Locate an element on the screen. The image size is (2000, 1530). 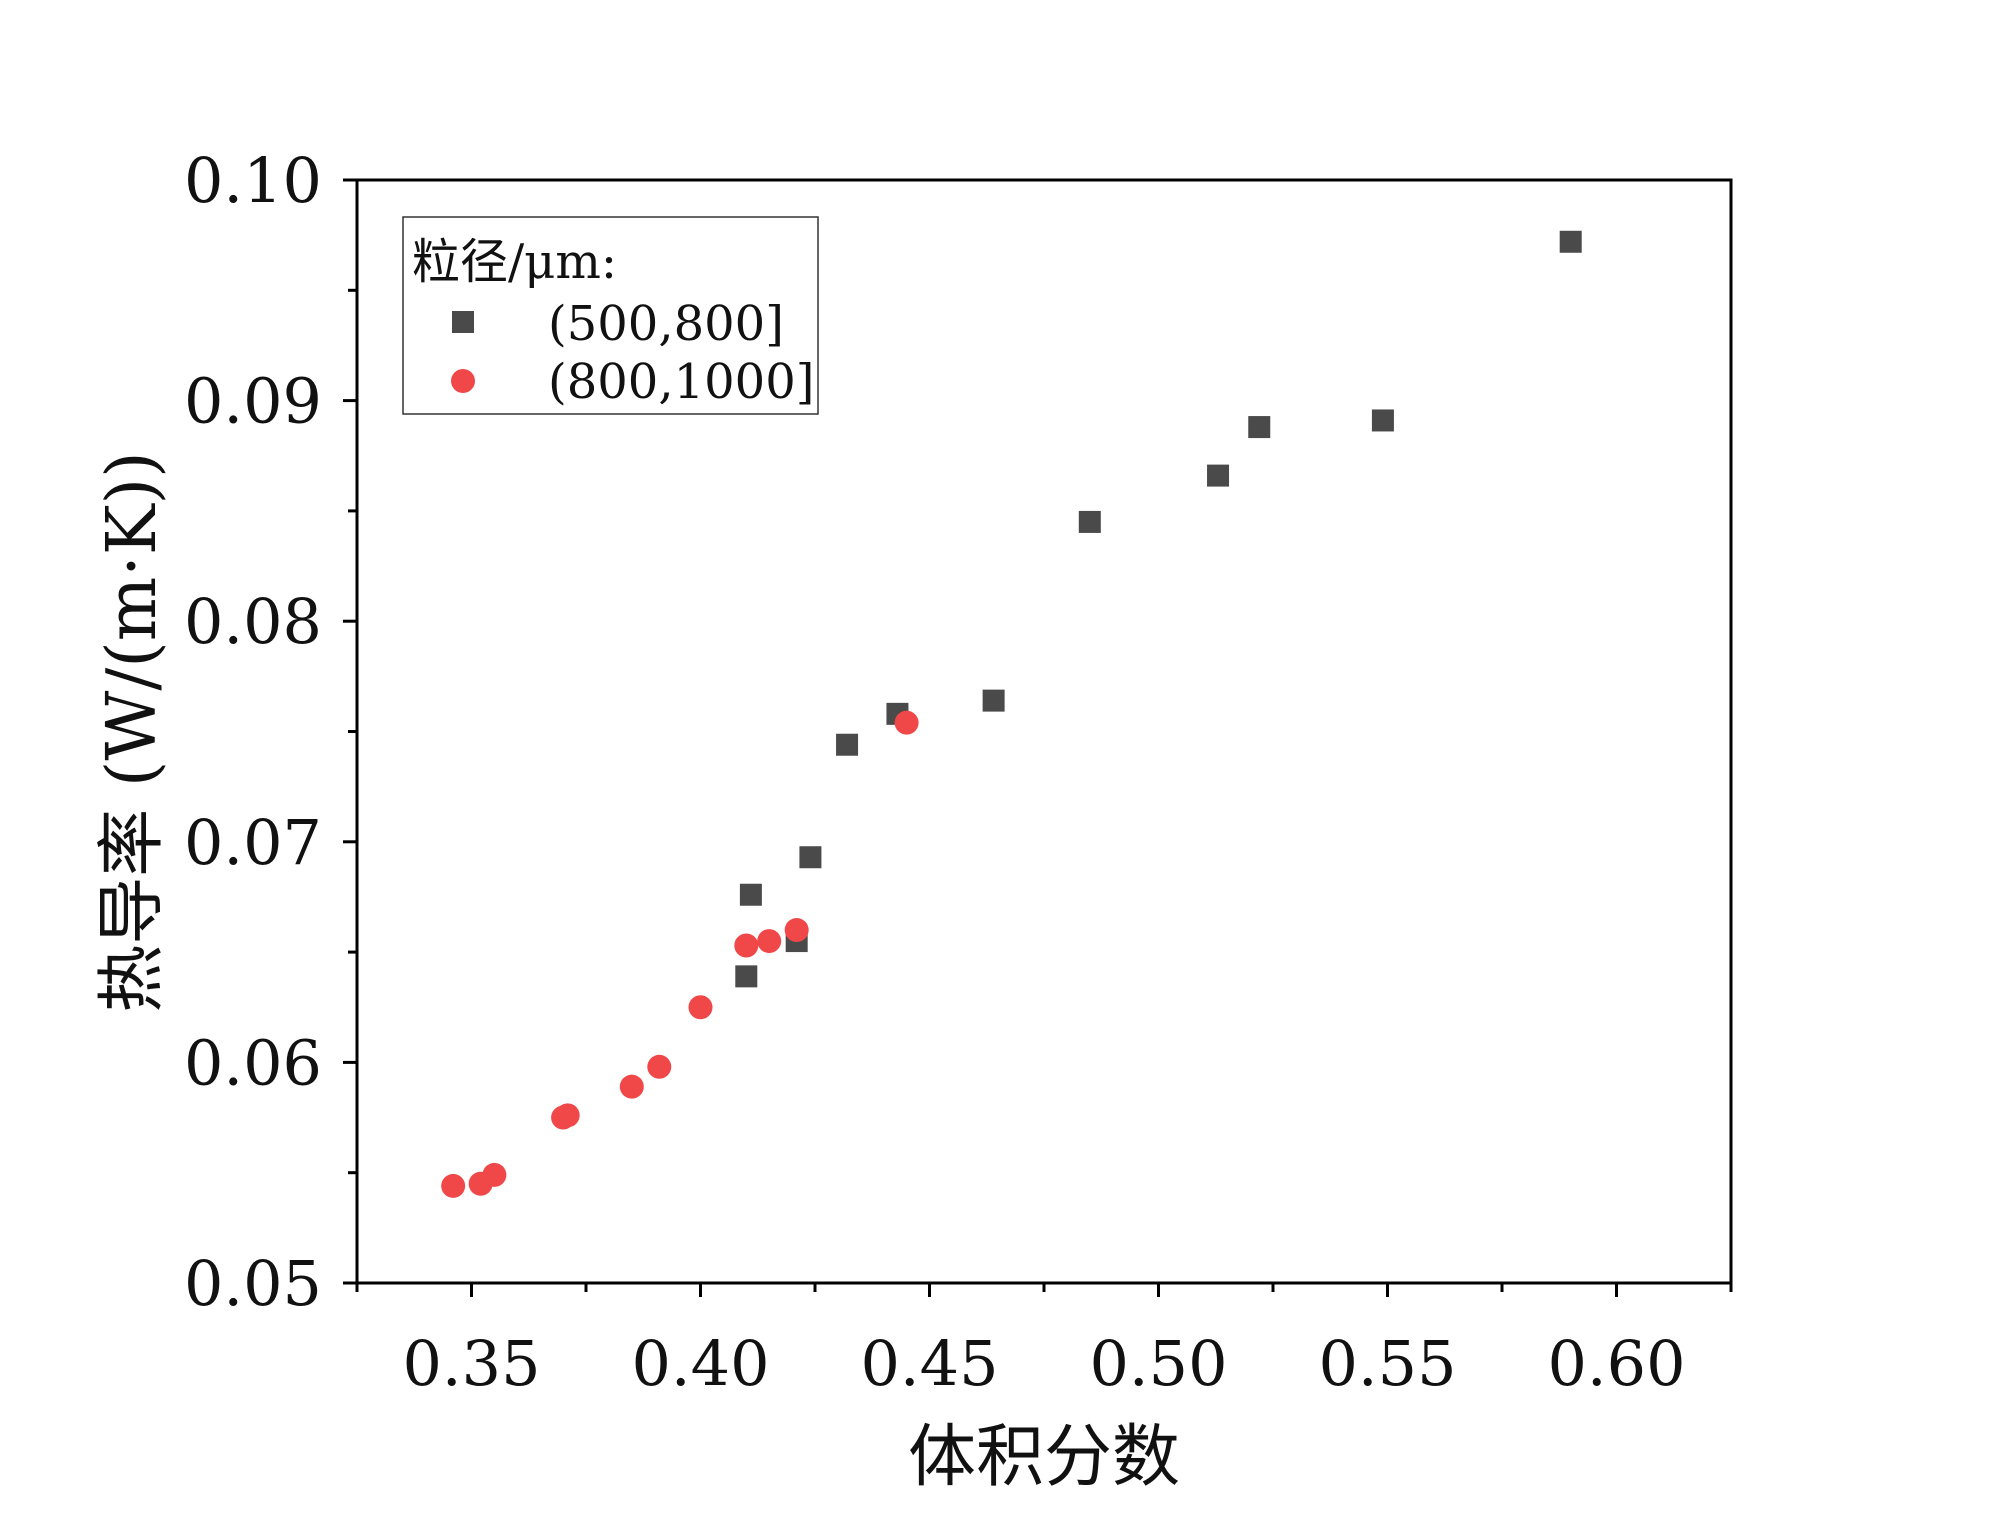
x-tick-label: 0.45 is located at coordinates (929, 1363).